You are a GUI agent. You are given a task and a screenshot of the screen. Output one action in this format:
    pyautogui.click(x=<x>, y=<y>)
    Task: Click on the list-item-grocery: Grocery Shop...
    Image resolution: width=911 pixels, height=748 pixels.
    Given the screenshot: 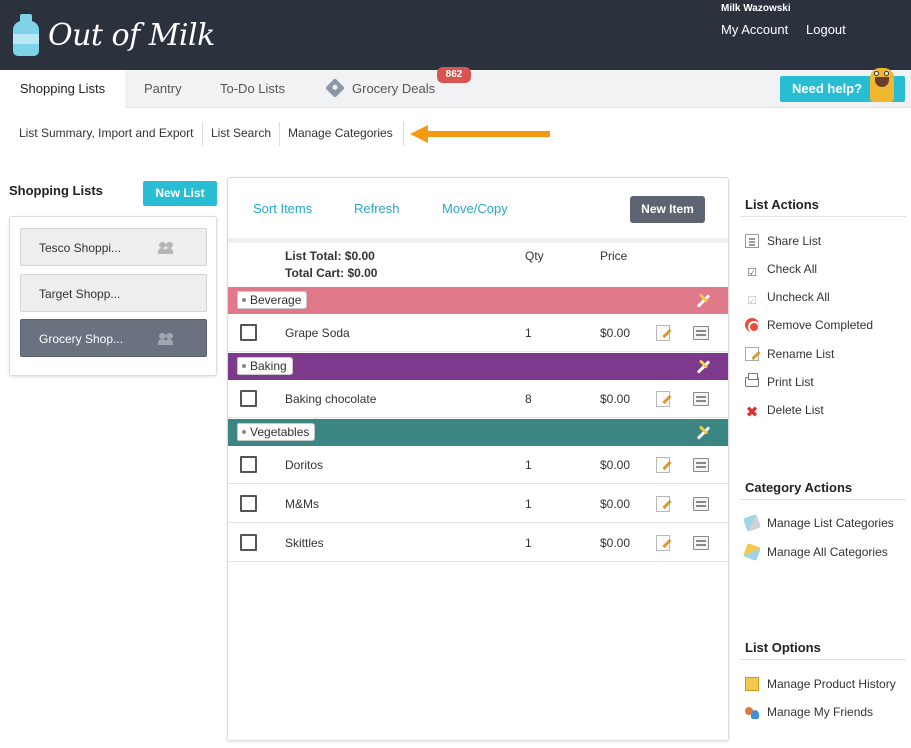 What is the action you would take?
    pyautogui.click(x=113, y=338)
    